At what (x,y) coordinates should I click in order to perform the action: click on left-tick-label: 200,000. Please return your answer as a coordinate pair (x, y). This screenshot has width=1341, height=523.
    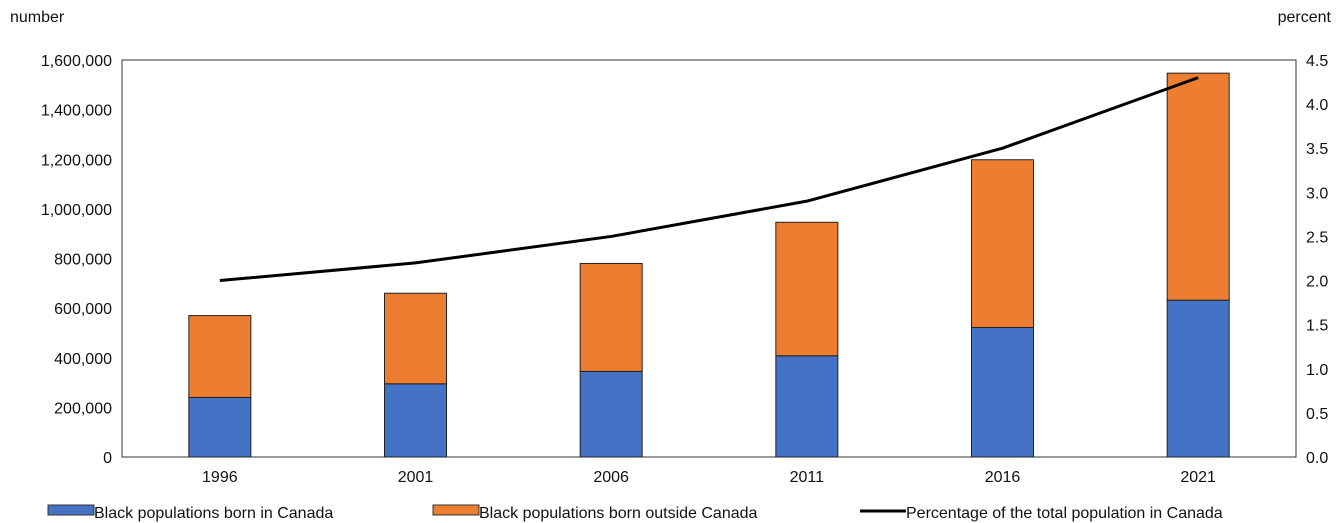
    Looking at the image, I should click on (83, 408).